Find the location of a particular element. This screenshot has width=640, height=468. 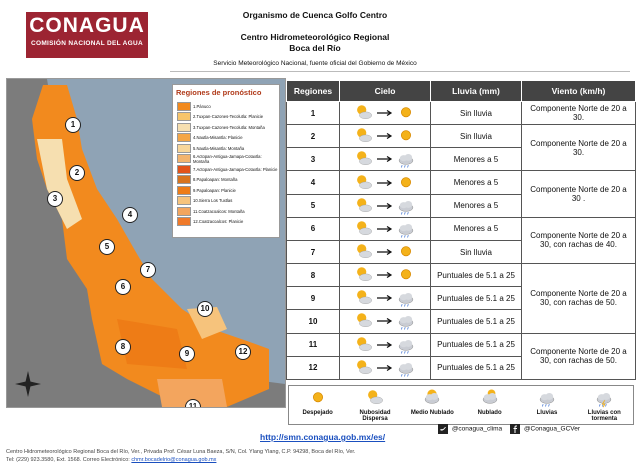

social-links: @conagua_clima @Conagua_GCVer is located at coordinates (509, 429).